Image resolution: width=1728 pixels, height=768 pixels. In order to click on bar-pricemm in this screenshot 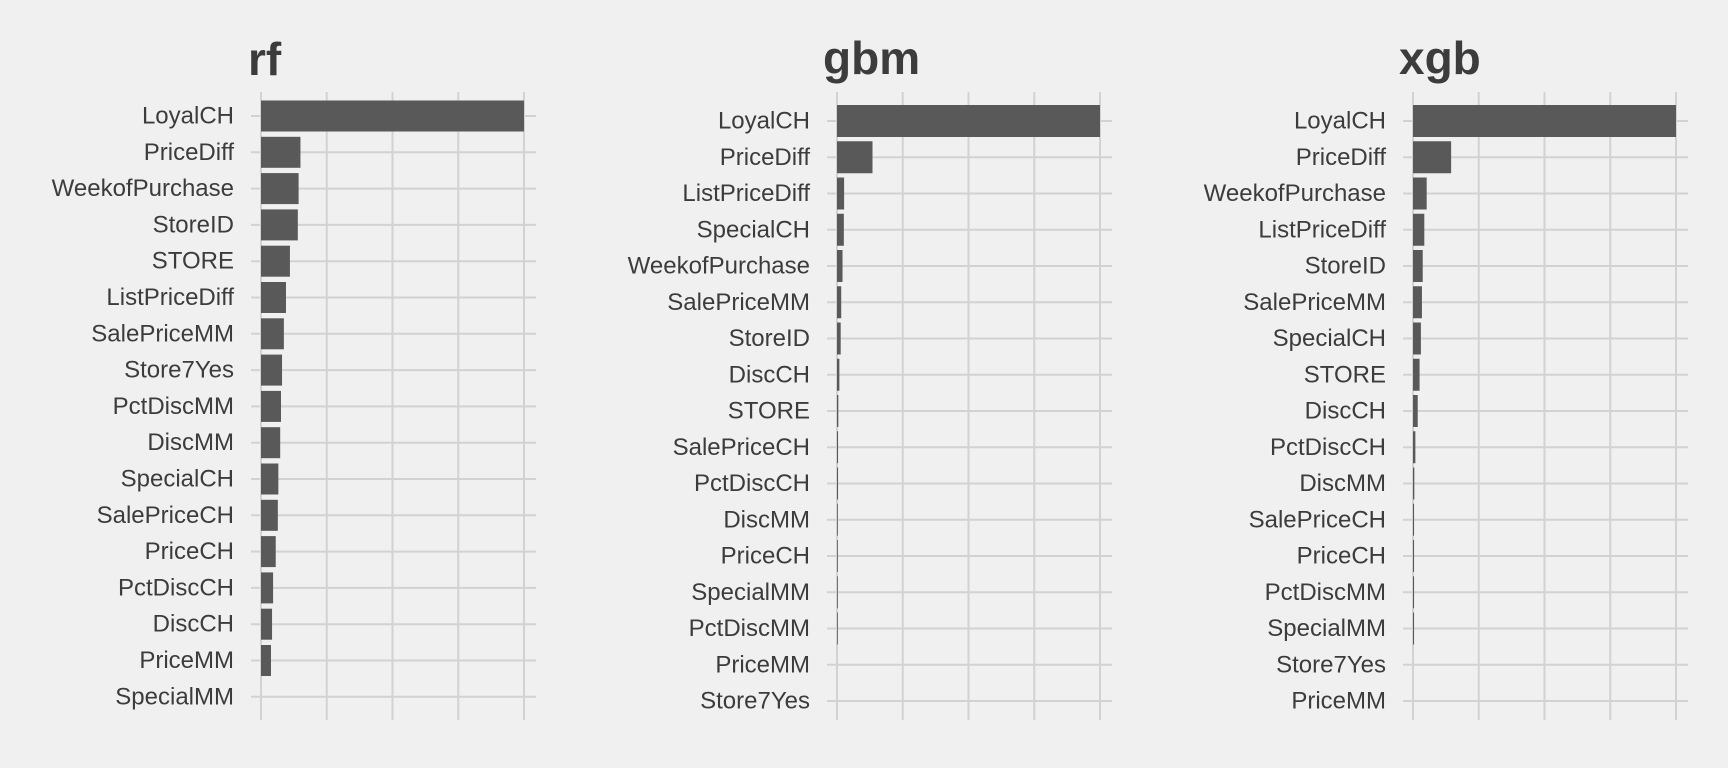, I will do `click(266, 660)`.